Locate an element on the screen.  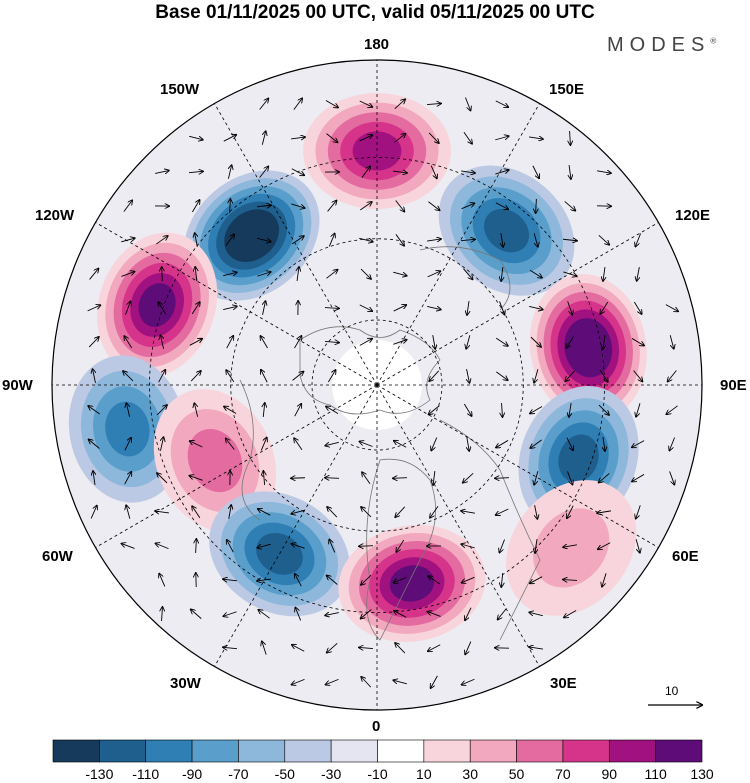
lon-label-90w: 90W is located at coordinates (17, 385).